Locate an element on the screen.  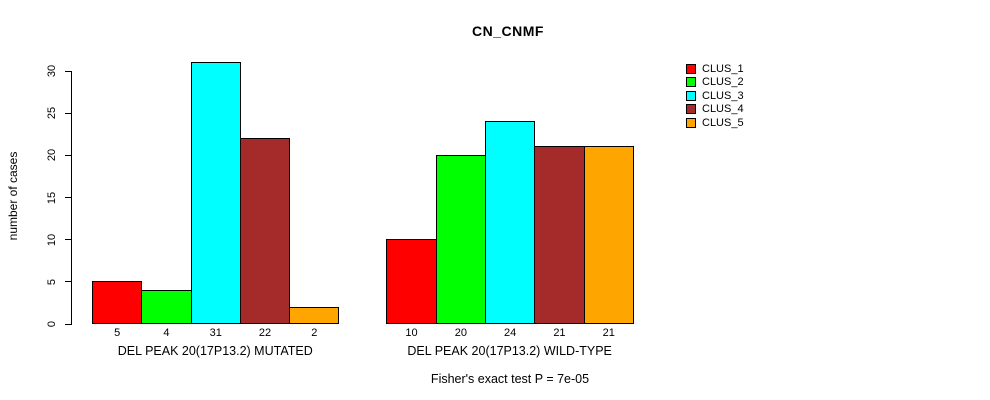
legend-label: CLUS_4 is located at coordinates (723, 109).